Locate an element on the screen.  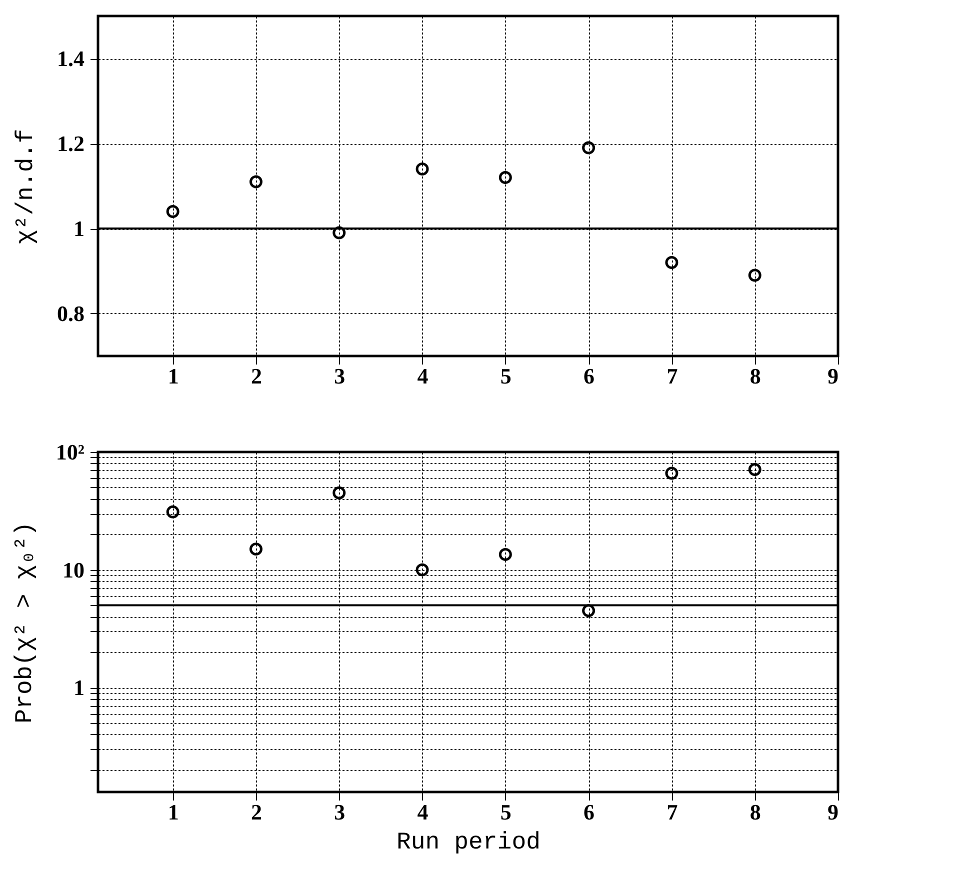
y-tick-label: 0.8 is located at coordinates (70, 313).